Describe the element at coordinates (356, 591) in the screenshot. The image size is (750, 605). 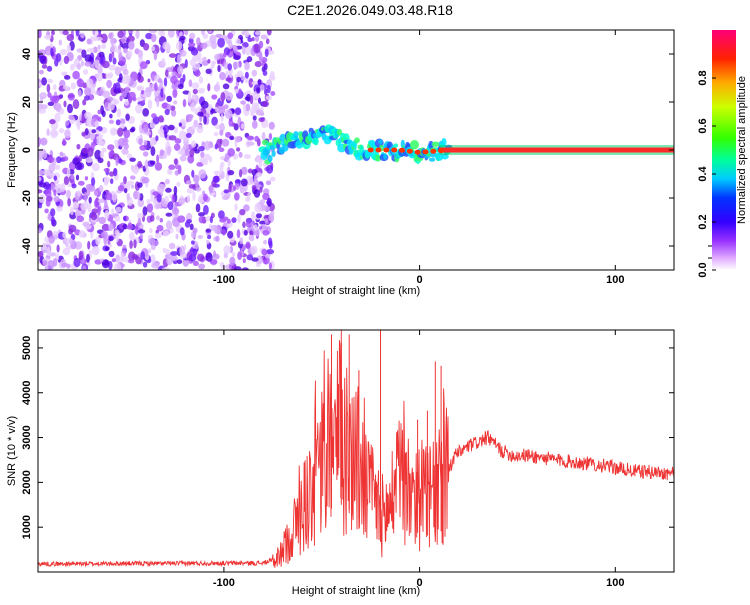
I see `snr-xlabel: Height of straight line (km)` at that location.